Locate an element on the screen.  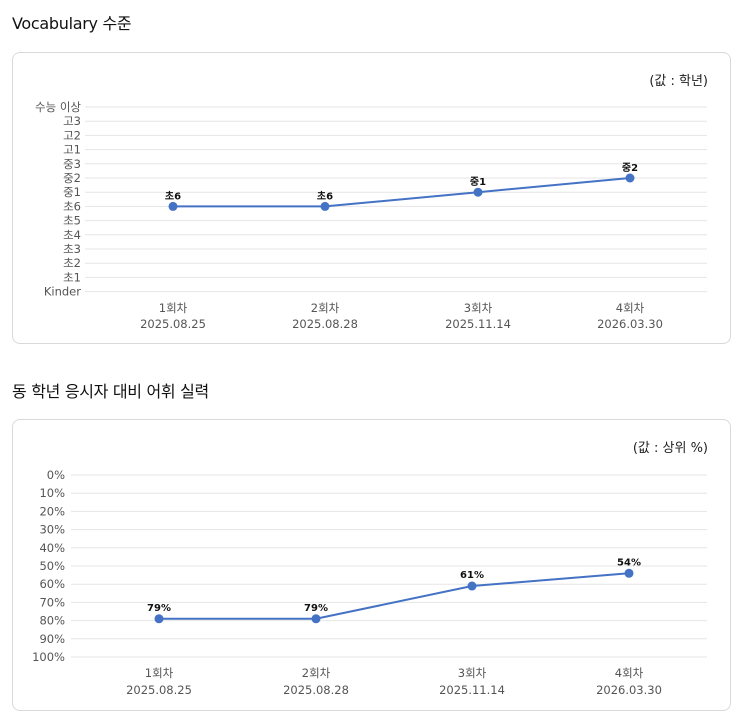
y-tick-label: 초6 is located at coordinates (72, 206).